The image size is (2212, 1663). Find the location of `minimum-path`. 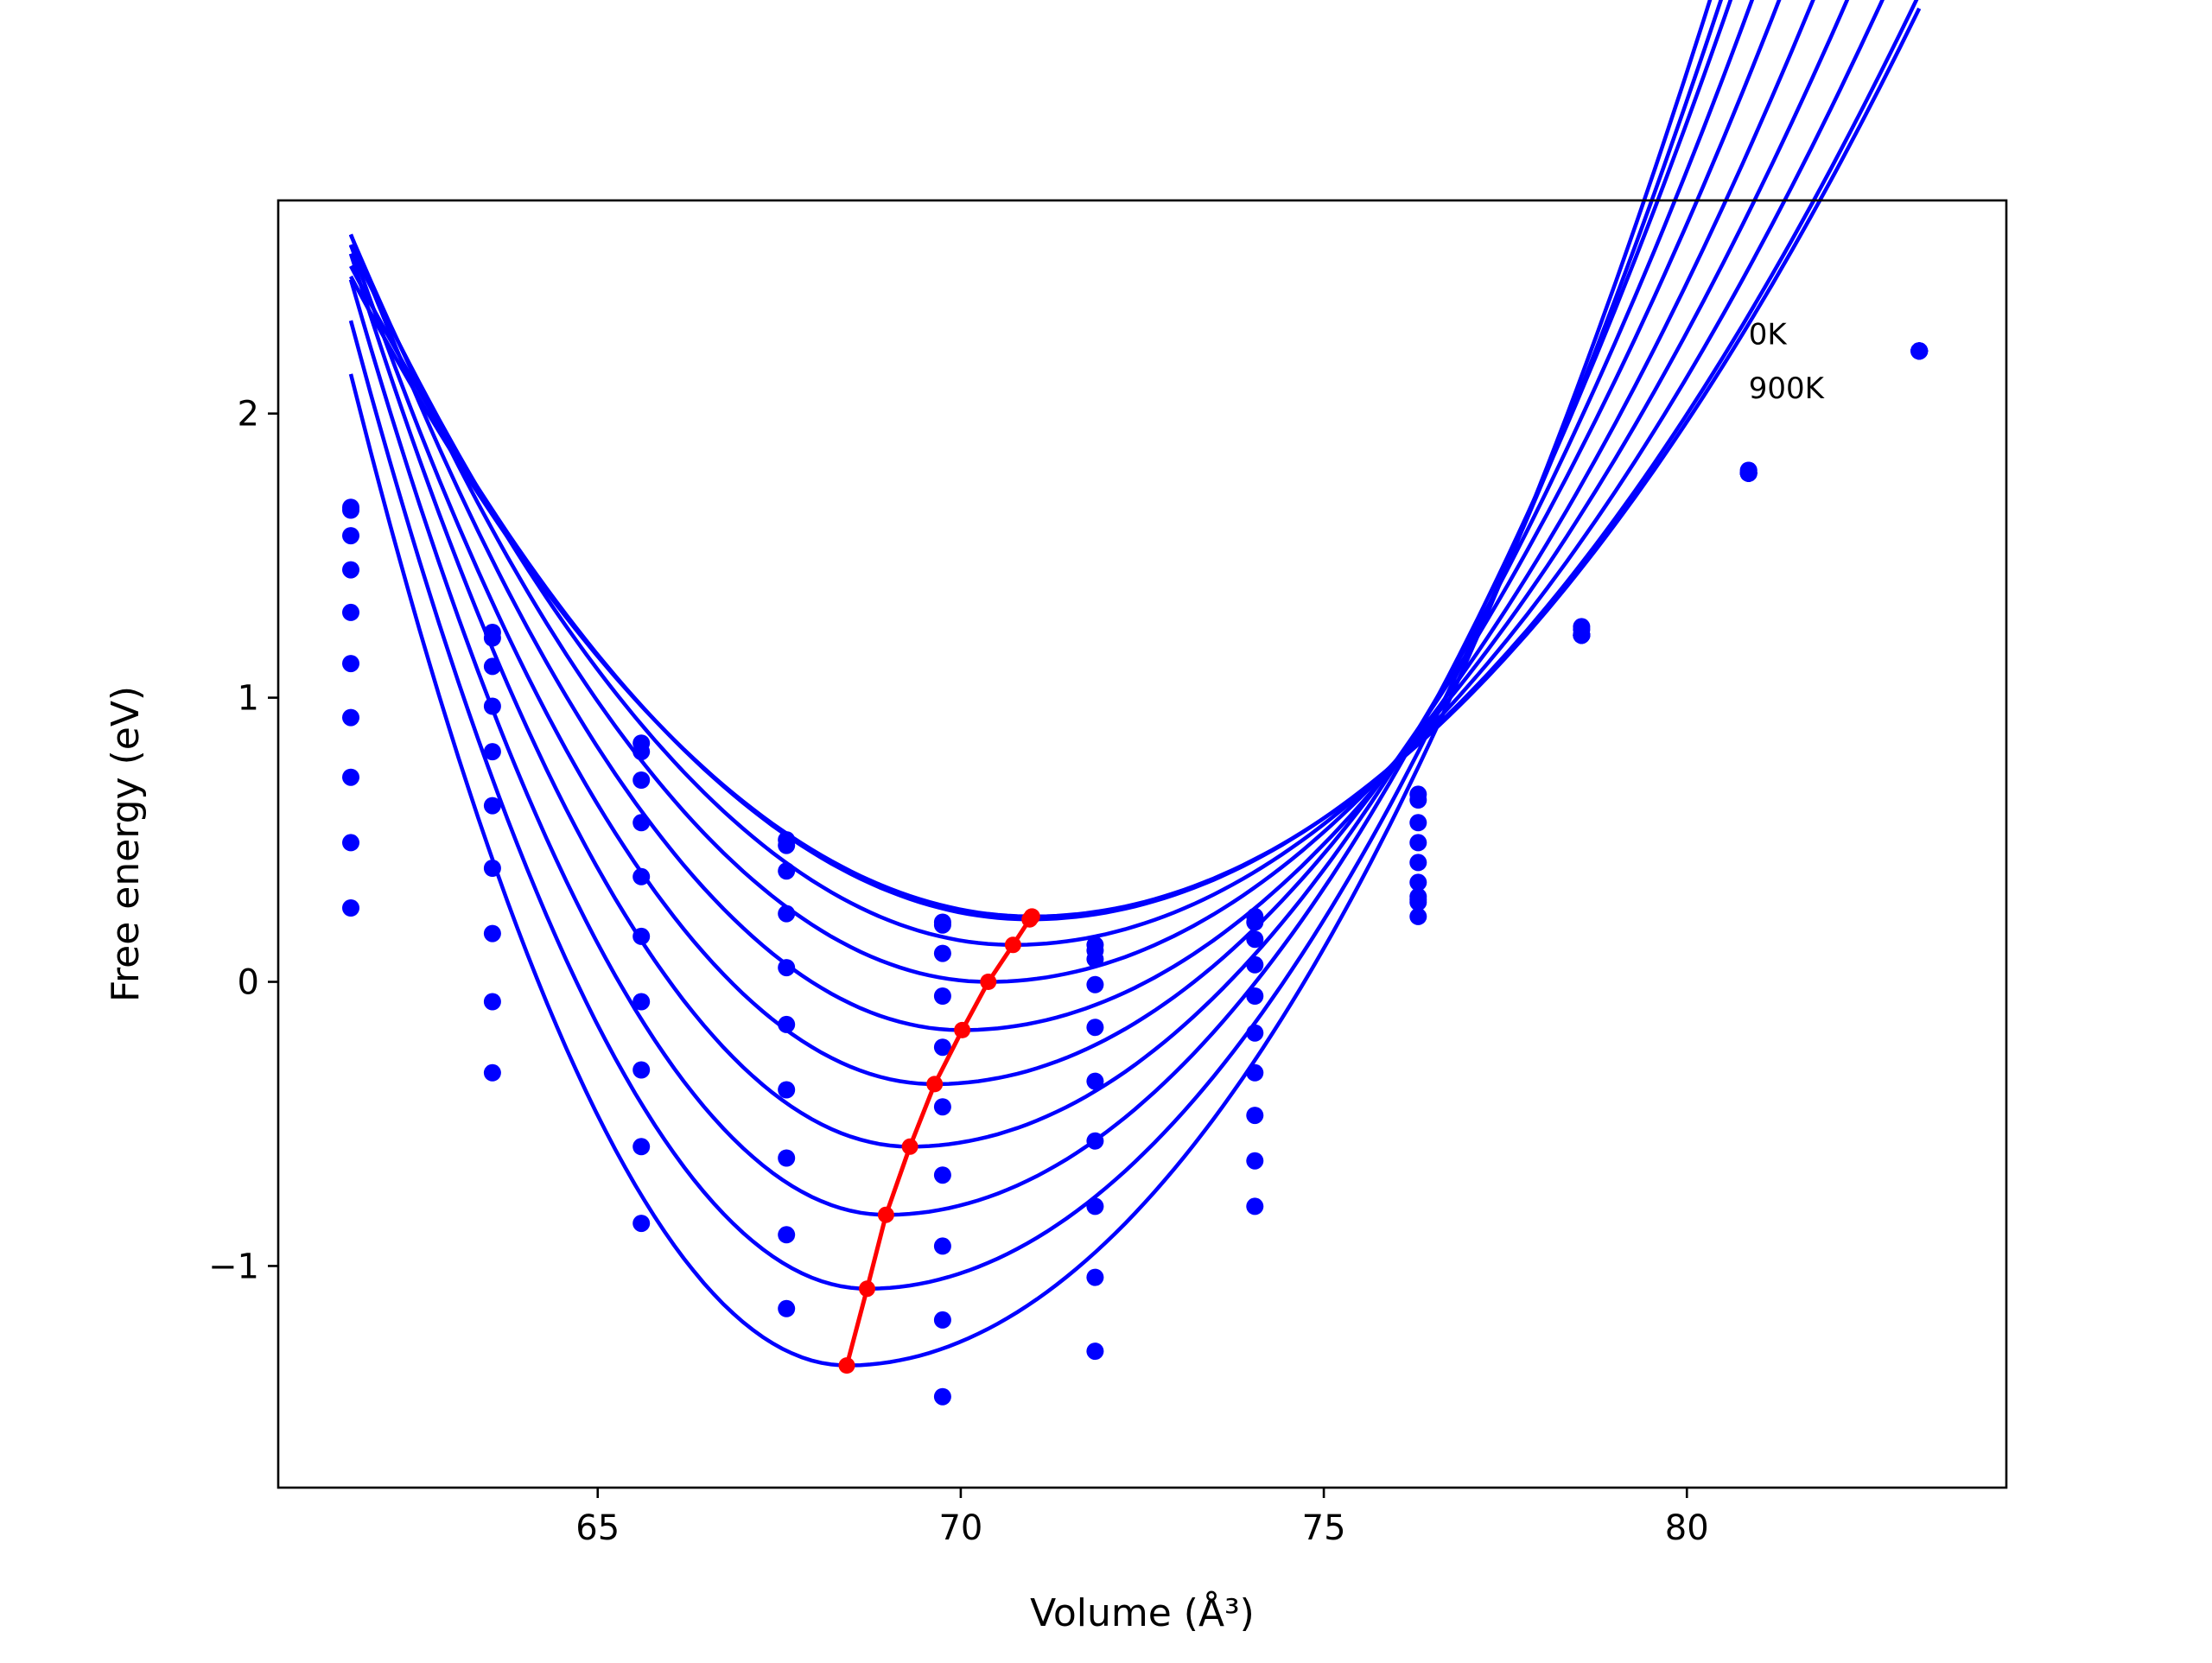

minimum-path is located at coordinates (939, 1141).